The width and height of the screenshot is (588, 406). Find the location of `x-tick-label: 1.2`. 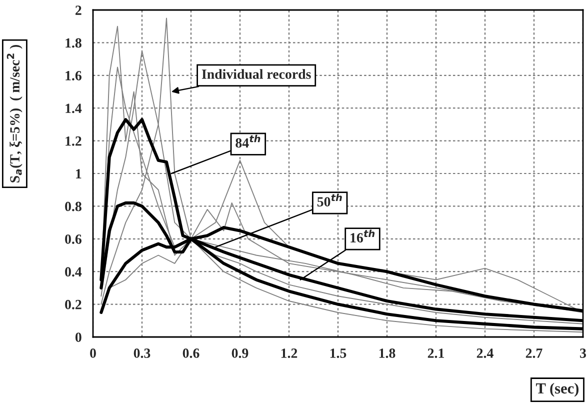

x-tick-label: 1.2 is located at coordinates (289, 353).